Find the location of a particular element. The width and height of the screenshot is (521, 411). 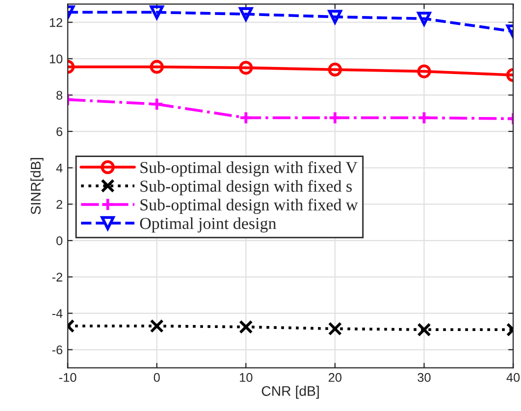

y-tick-label: 12 is located at coordinates (56, 22).